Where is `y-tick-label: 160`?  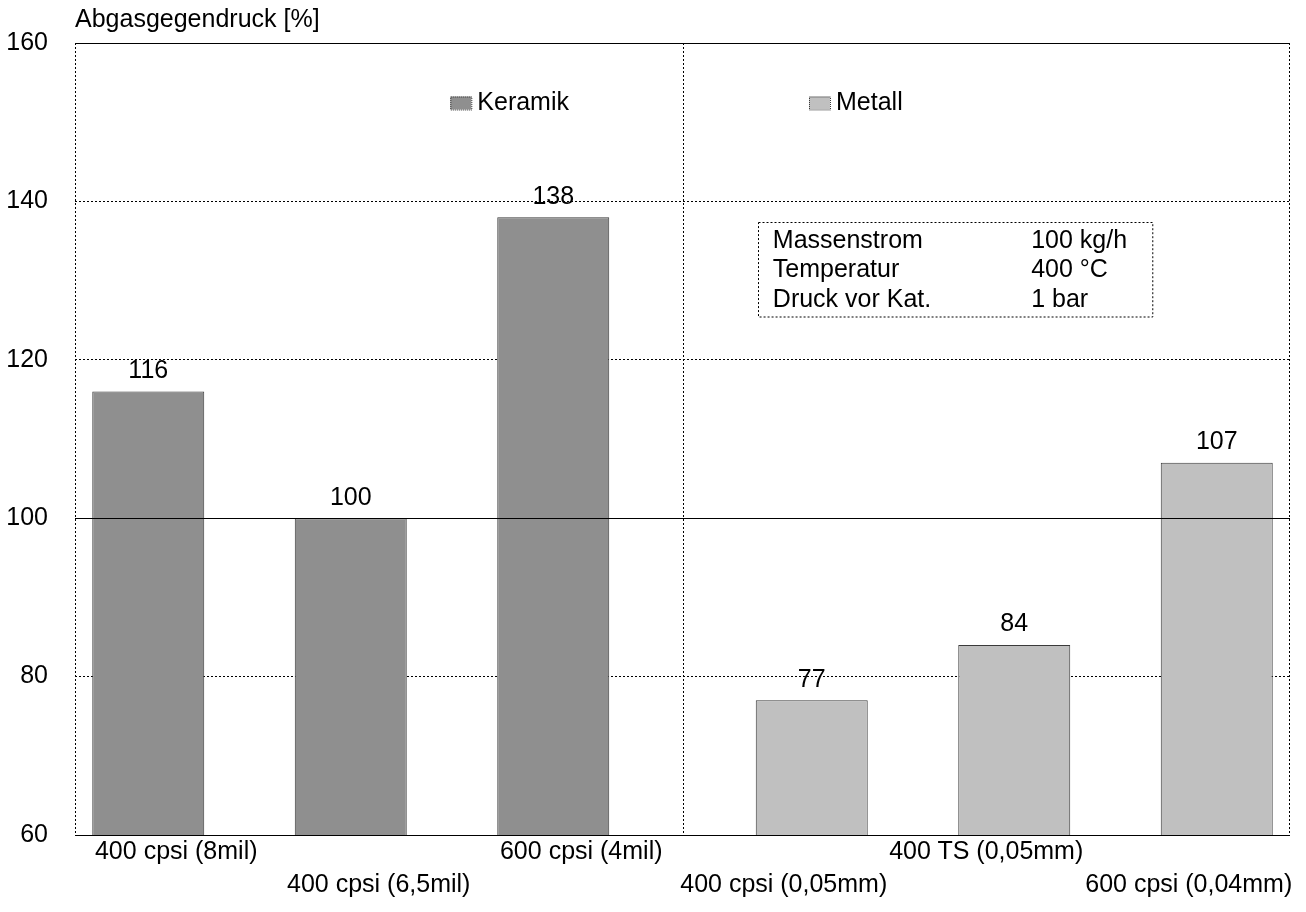 y-tick-label: 160 is located at coordinates (27, 40).